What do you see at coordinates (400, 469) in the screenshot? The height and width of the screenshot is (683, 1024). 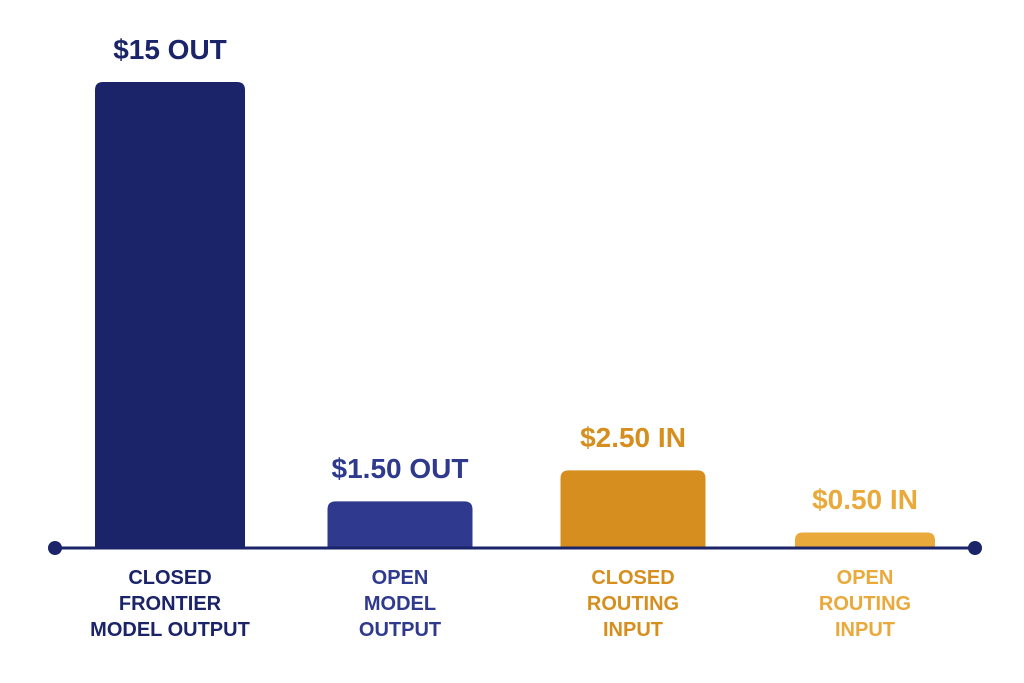 I see `value-label: $1.50 OUT` at bounding box center [400, 469].